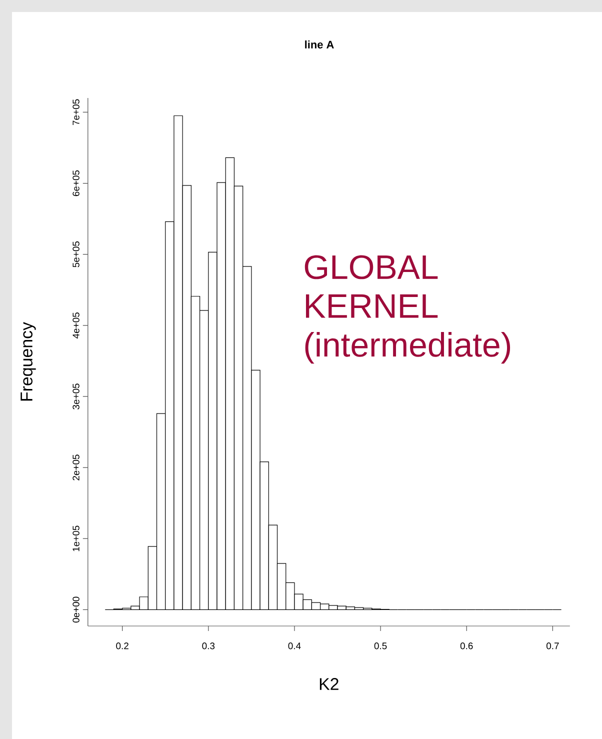  What do you see at coordinates (380, 646) in the screenshot?
I see `x-tick-label: 0.5` at bounding box center [380, 646].